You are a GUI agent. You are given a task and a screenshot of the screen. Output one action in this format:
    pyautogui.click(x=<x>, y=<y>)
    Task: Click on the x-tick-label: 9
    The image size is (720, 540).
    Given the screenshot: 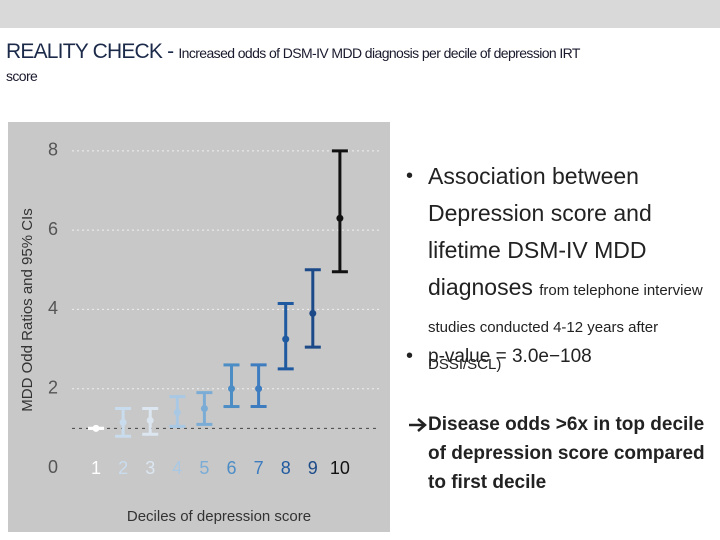 What is the action you would take?
    pyautogui.click(x=313, y=468)
    